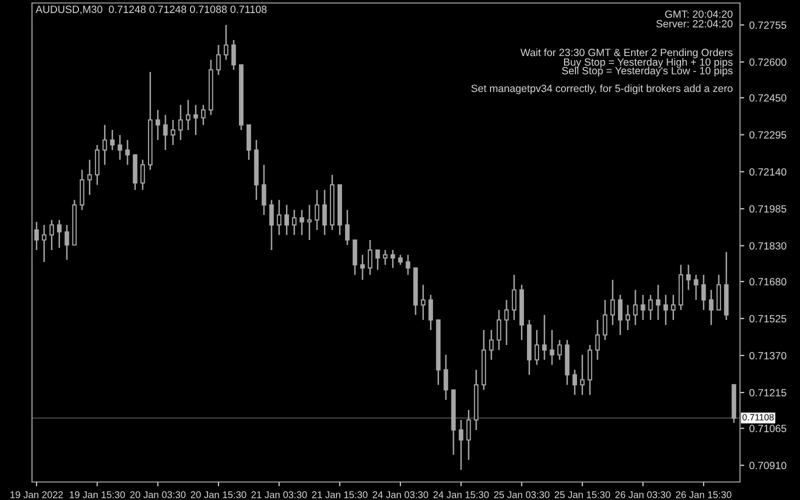  What do you see at coordinates (767, 98) in the screenshot?
I see `y-tick-label: 0.72450` at bounding box center [767, 98].